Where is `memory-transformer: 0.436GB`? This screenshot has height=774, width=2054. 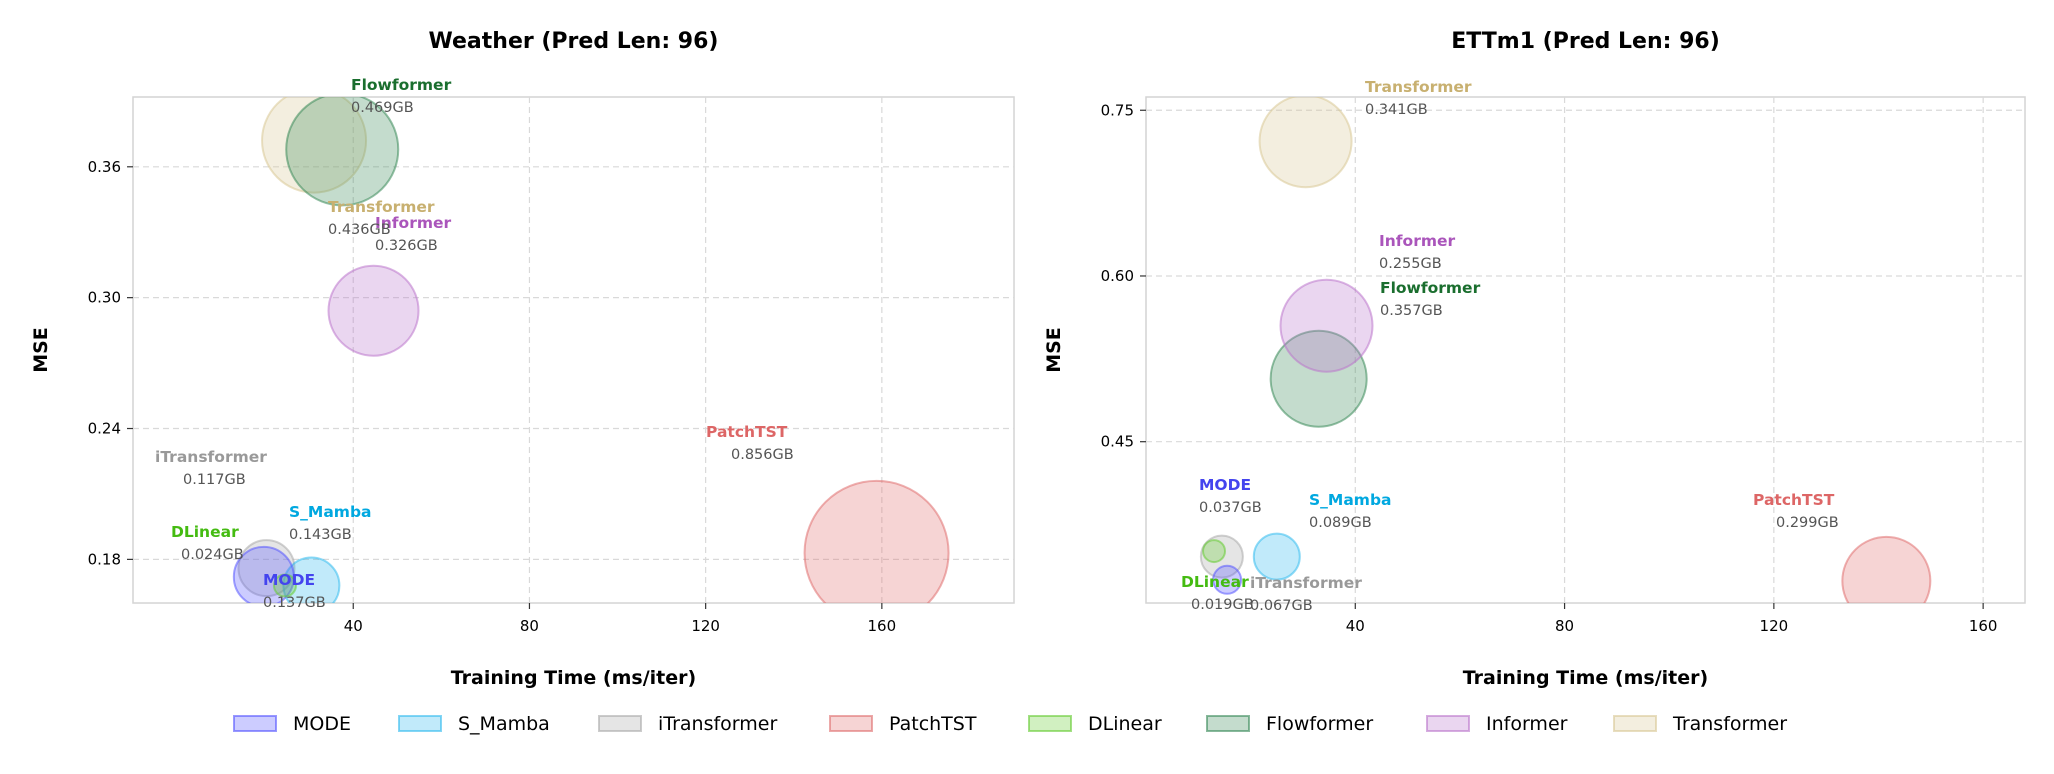 memory-transformer: 0.436GB is located at coordinates (359, 230).